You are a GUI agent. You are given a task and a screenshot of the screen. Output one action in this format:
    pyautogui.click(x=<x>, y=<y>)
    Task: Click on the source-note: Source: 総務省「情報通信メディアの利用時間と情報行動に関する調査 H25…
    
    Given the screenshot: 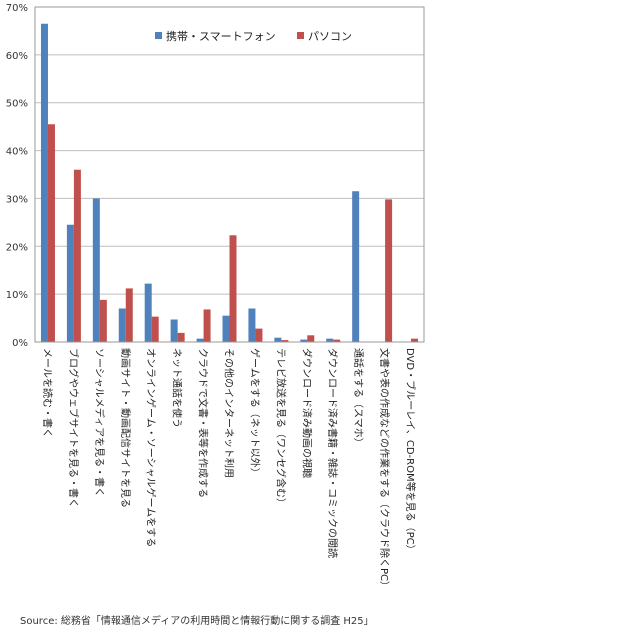 What is the action you would take?
    pyautogui.click(x=197, y=621)
    